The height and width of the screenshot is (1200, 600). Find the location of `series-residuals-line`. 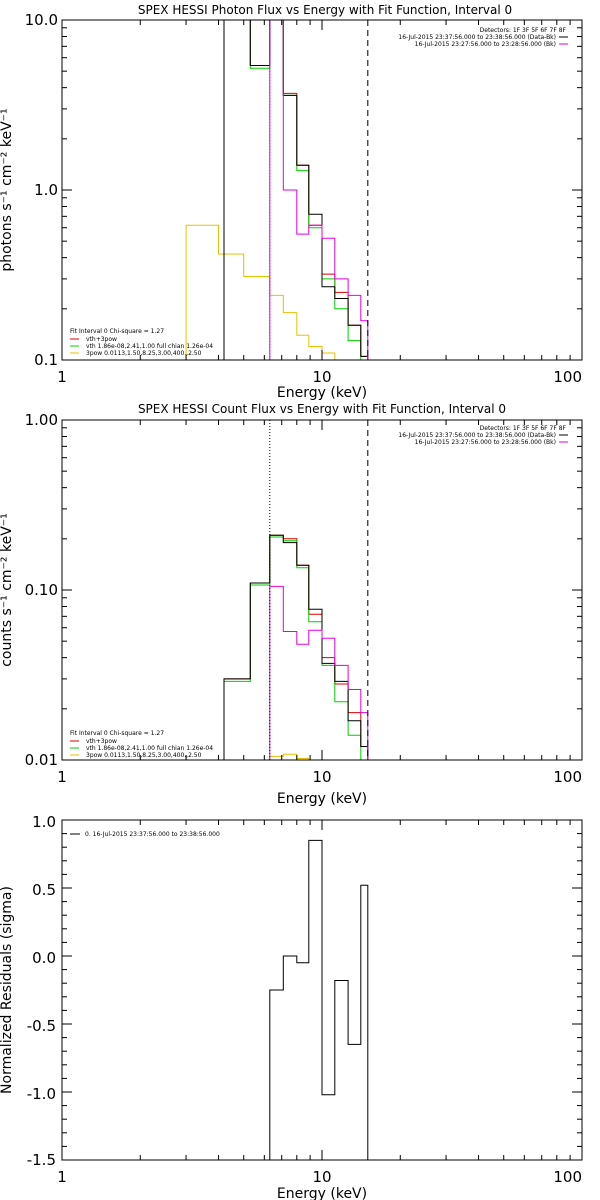

series-residuals-line is located at coordinates (319, 999).